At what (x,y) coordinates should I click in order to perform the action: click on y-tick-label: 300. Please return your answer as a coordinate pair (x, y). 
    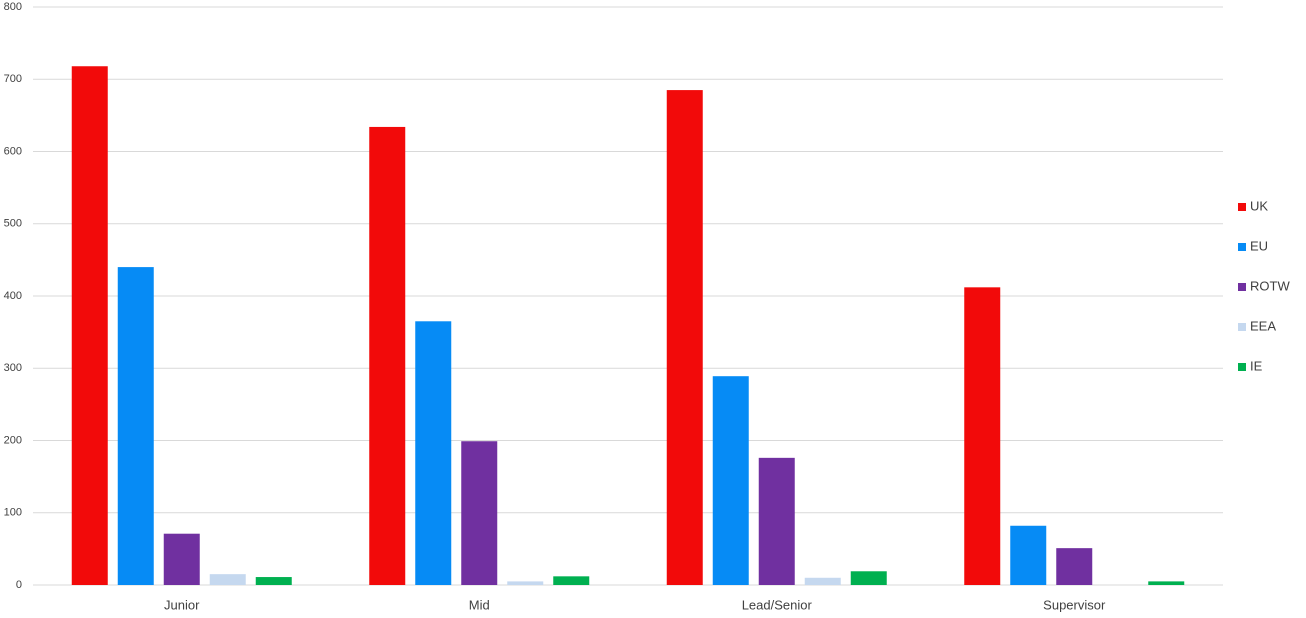
    Looking at the image, I should click on (13, 368).